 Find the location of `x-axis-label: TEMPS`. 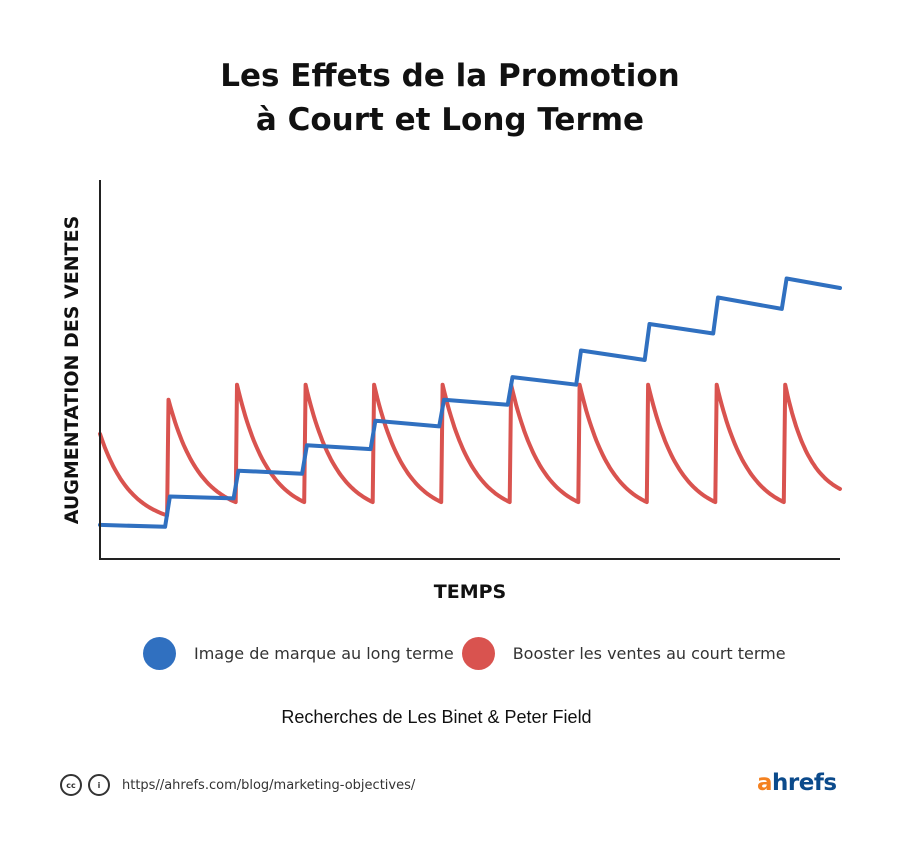

x-axis-label: TEMPS is located at coordinates (470, 592).